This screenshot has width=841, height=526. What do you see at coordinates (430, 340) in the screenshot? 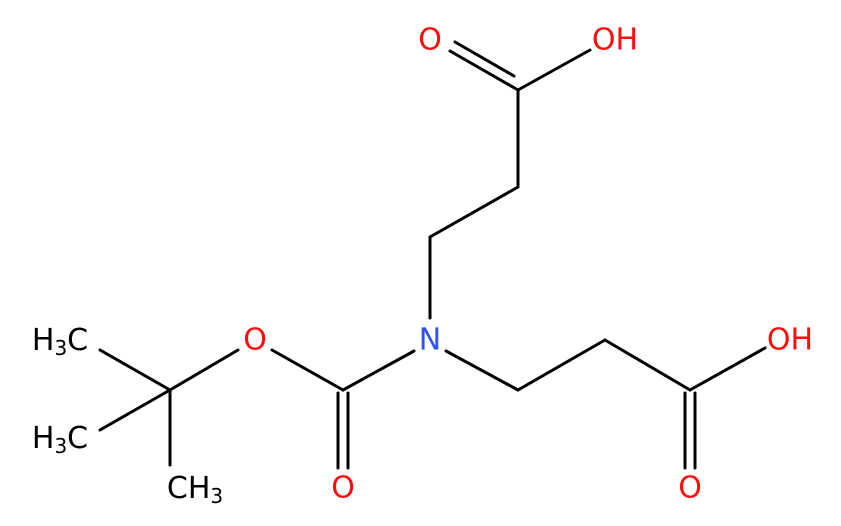
I see `atom-label: N` at bounding box center [430, 340].